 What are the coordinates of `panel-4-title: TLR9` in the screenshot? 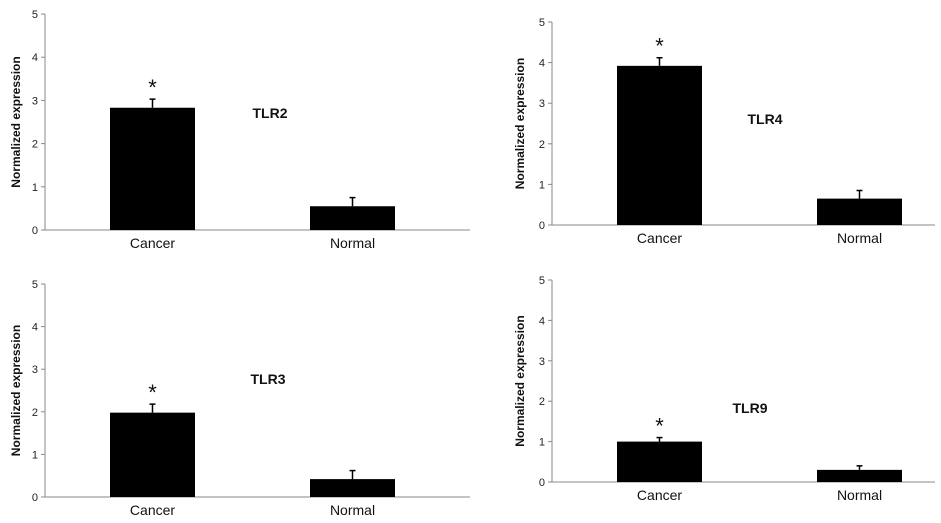 It's located at (750, 408).